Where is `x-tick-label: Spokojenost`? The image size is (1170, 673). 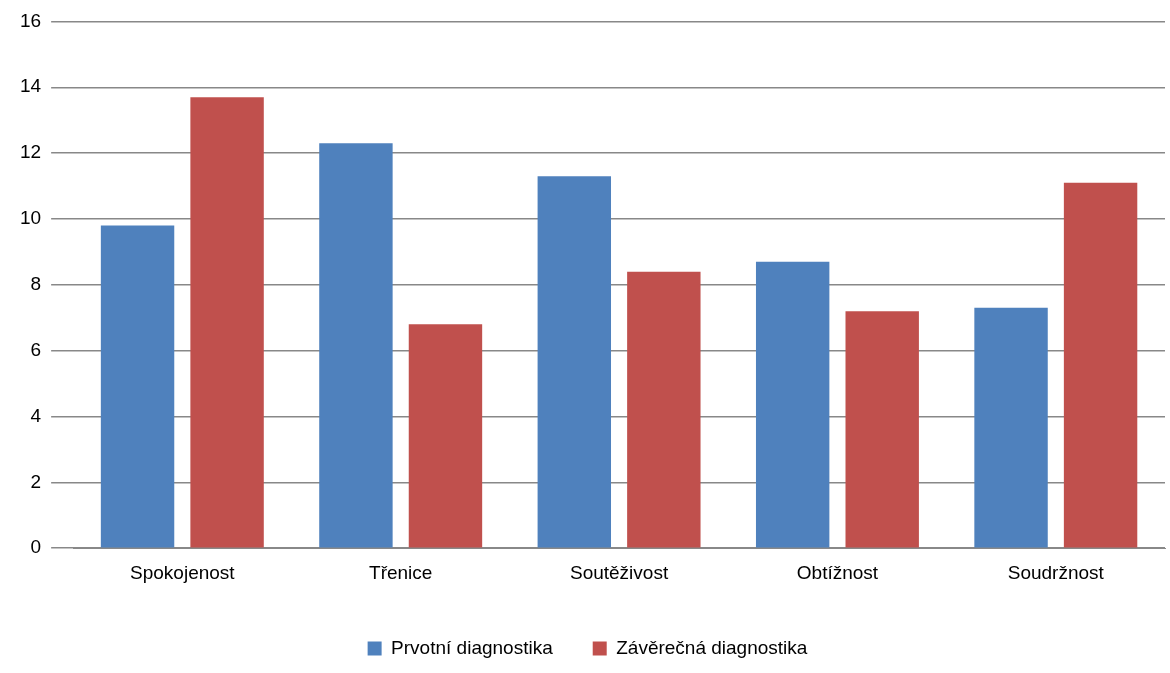 x-tick-label: Spokojenost is located at coordinates (183, 572).